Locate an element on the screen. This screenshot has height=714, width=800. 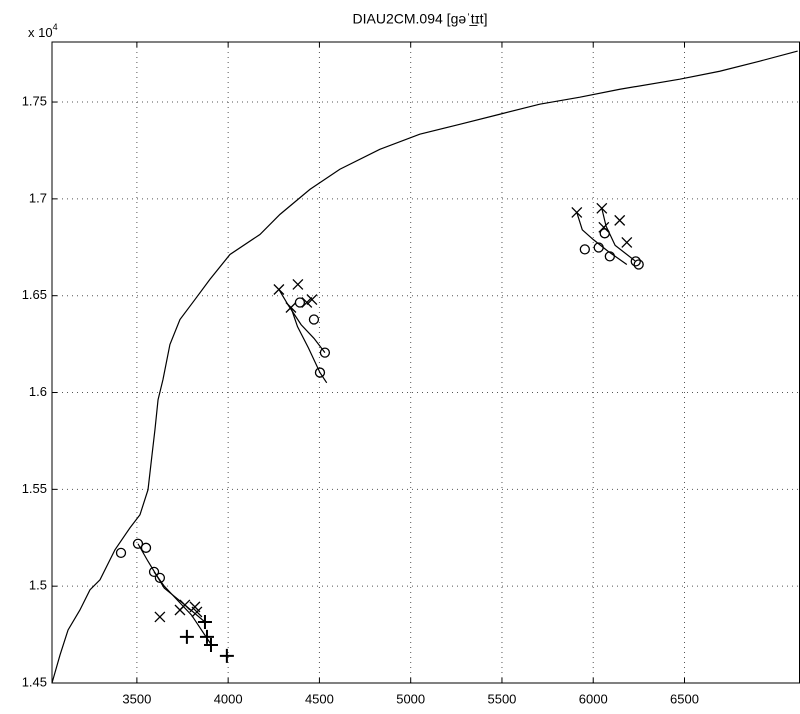
y-tick-label: 1.55 is located at coordinates (34, 488).